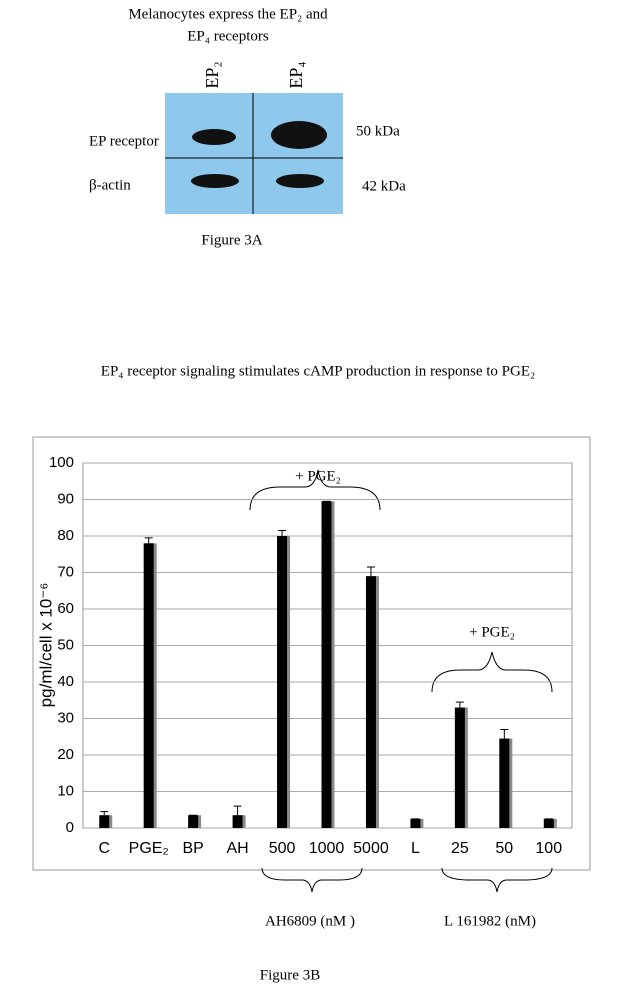 Image resolution: width=624 pixels, height=993 pixels. I want to click on x-tick-label: AH, so click(237, 848).